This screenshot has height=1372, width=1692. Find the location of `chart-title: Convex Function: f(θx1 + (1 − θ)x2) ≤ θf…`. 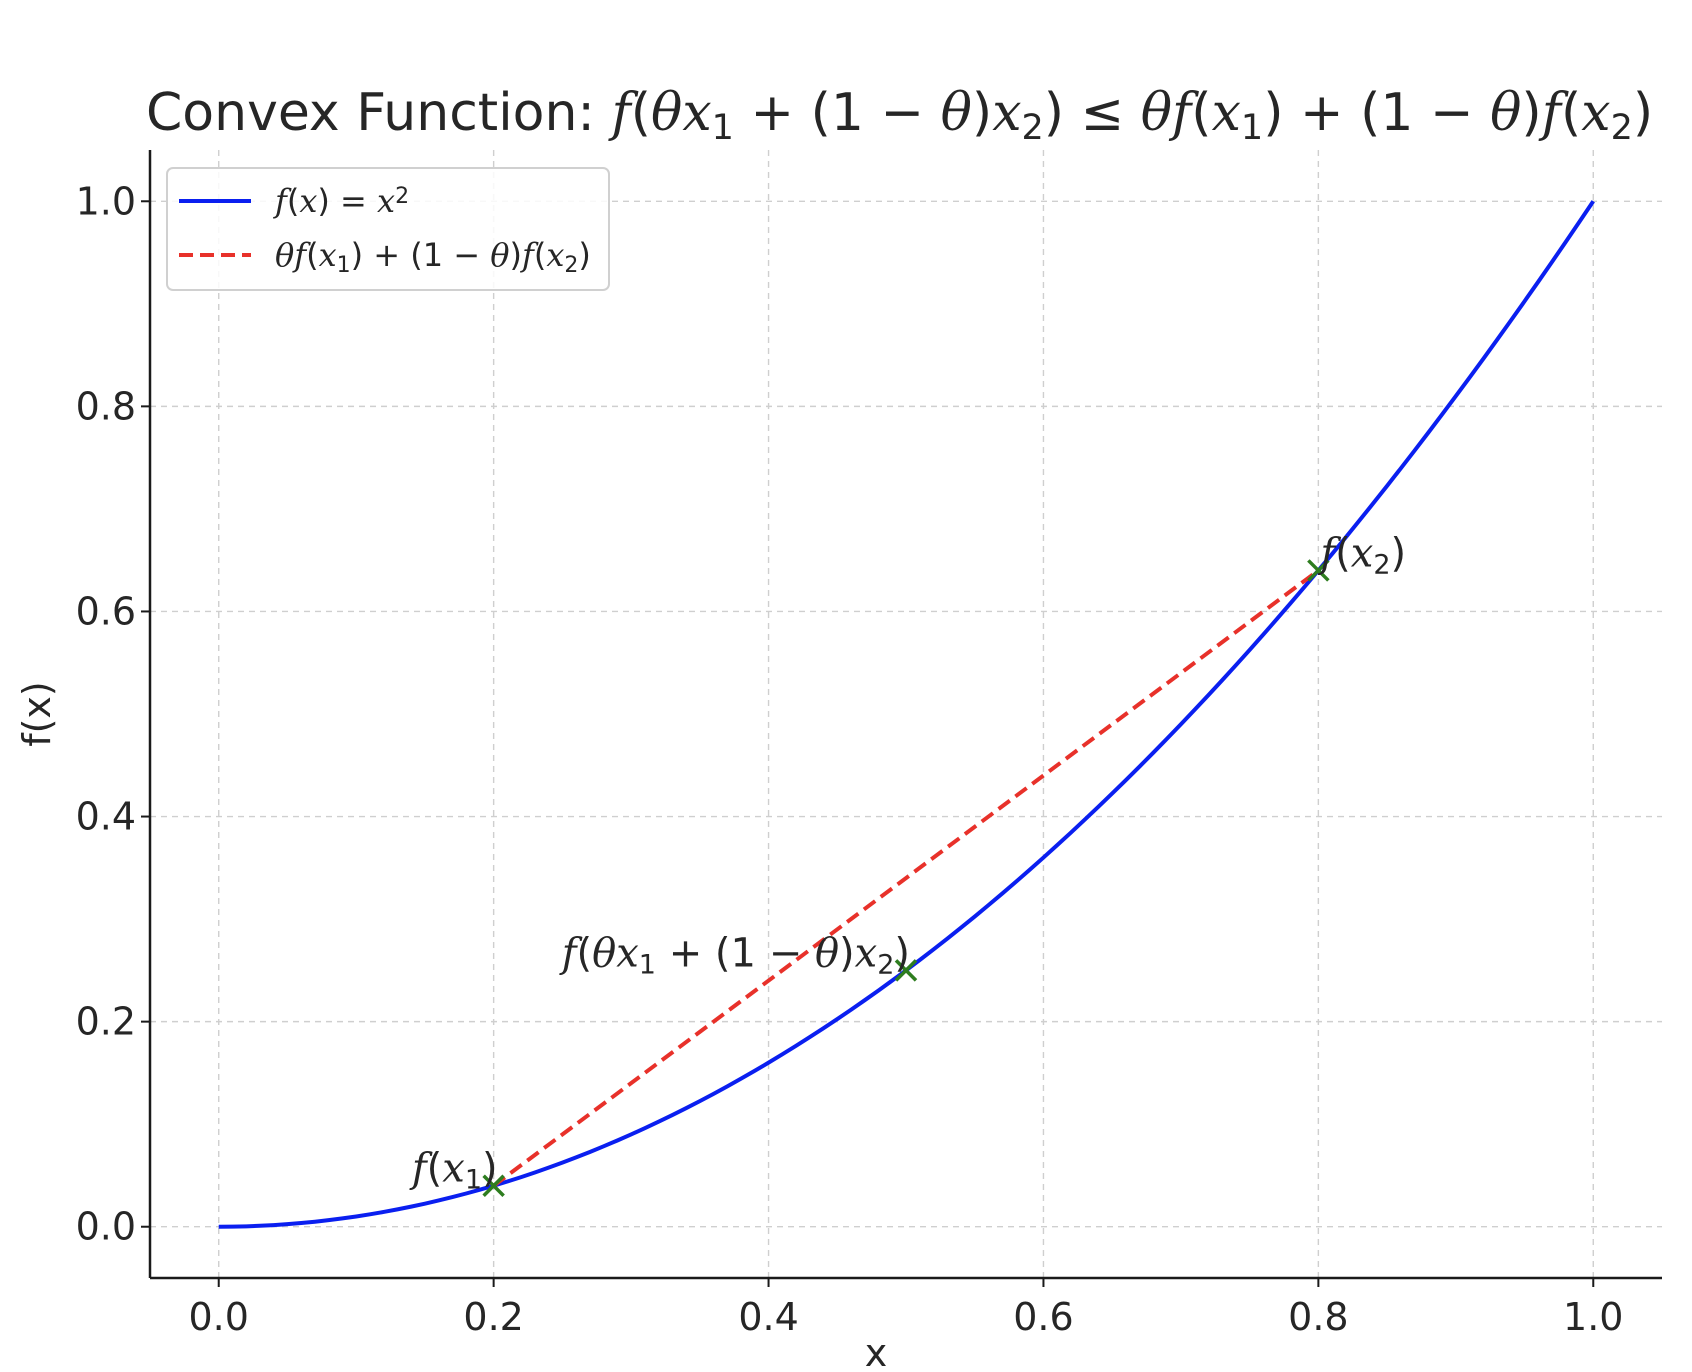

chart-title: Convex Function: f(θx1 + (1 − θ)x2) ≤ θf… is located at coordinates (899, 115).